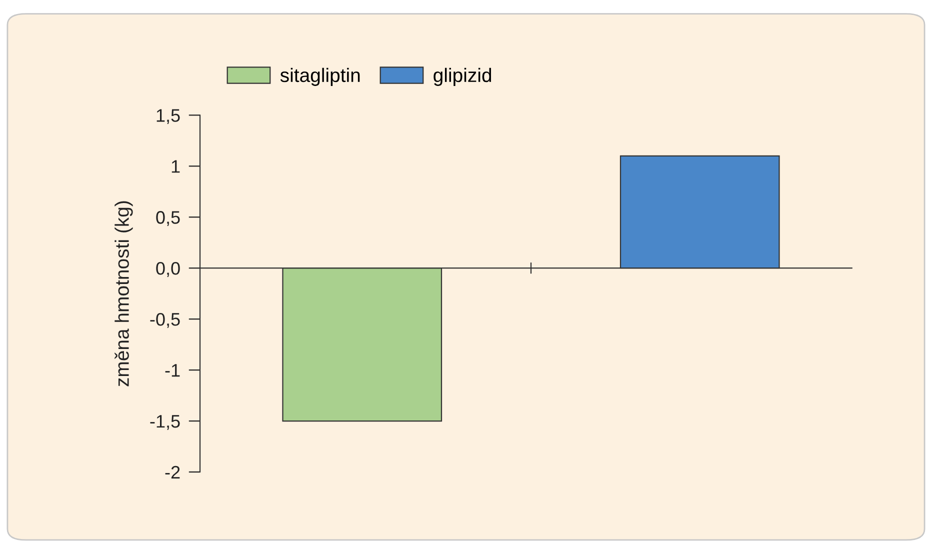 Image resolution: width=932 pixels, height=551 pixels. What do you see at coordinates (123, 293) in the screenshot?
I see `y-axis-title: změna hmotnosti (kg)` at bounding box center [123, 293].